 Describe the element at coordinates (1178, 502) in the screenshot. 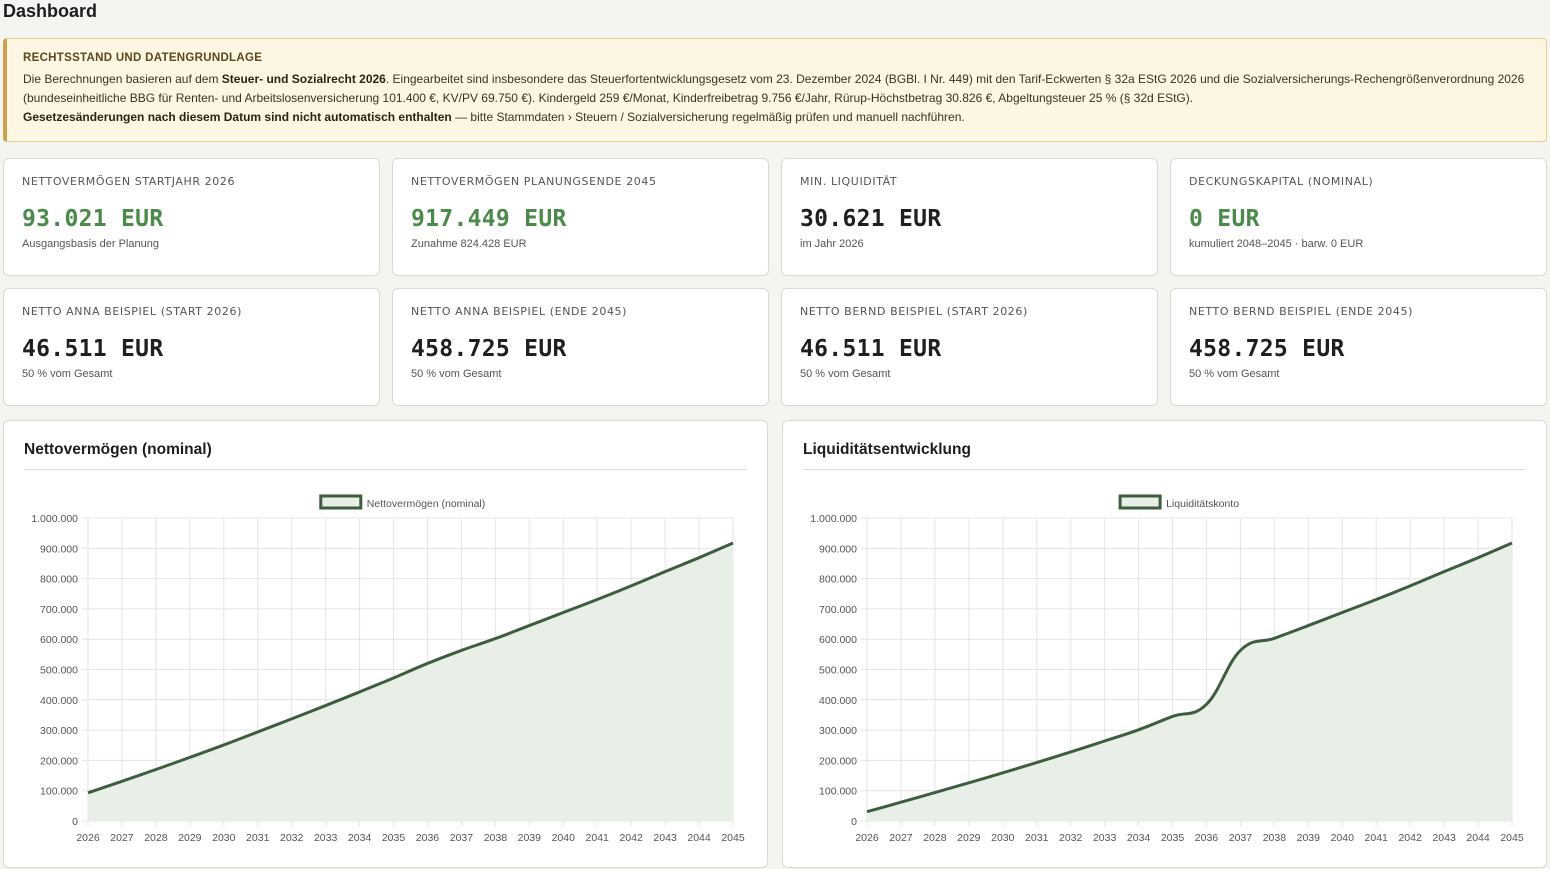

I see `chart-legend: Liquiditätskonto` at that location.